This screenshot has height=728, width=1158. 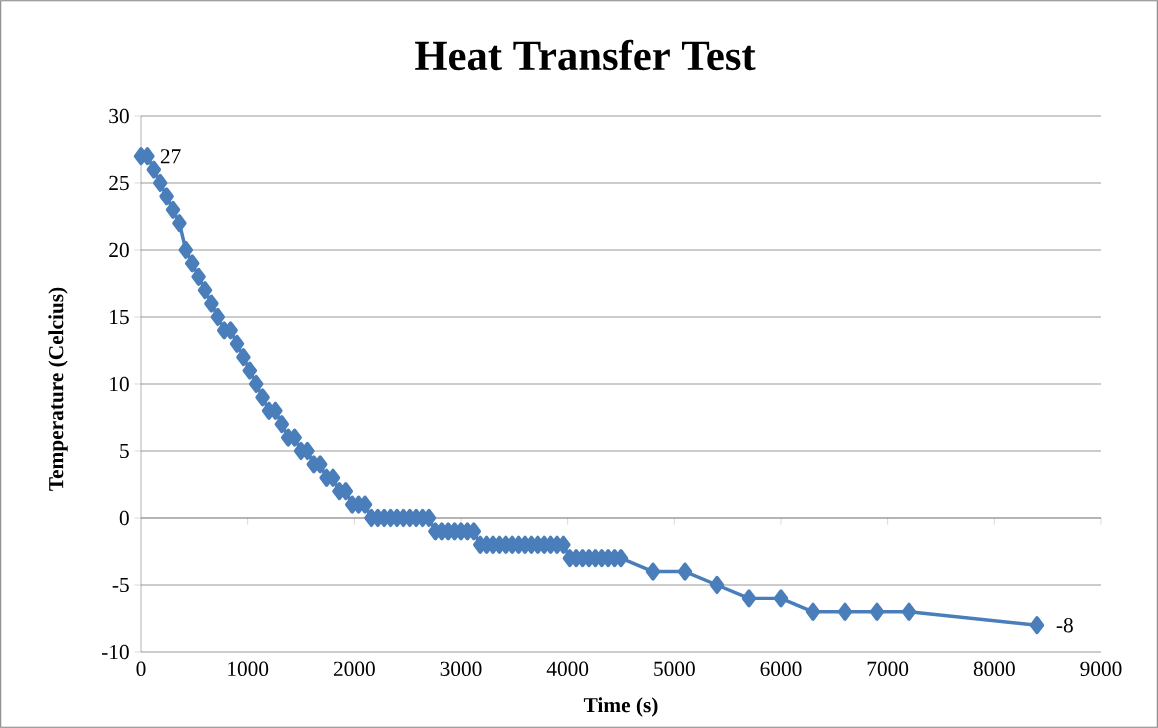 I want to click on x-tick-label: 6000, so click(x=781, y=668).